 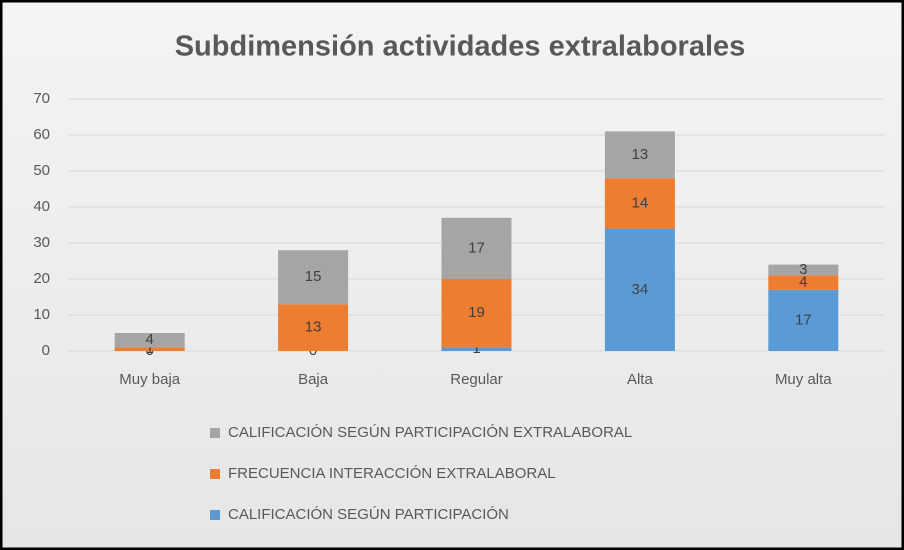 I want to click on legend-label: FRECUENCIA INTERACCIÓN EXTRALABORAL, so click(x=392, y=473).